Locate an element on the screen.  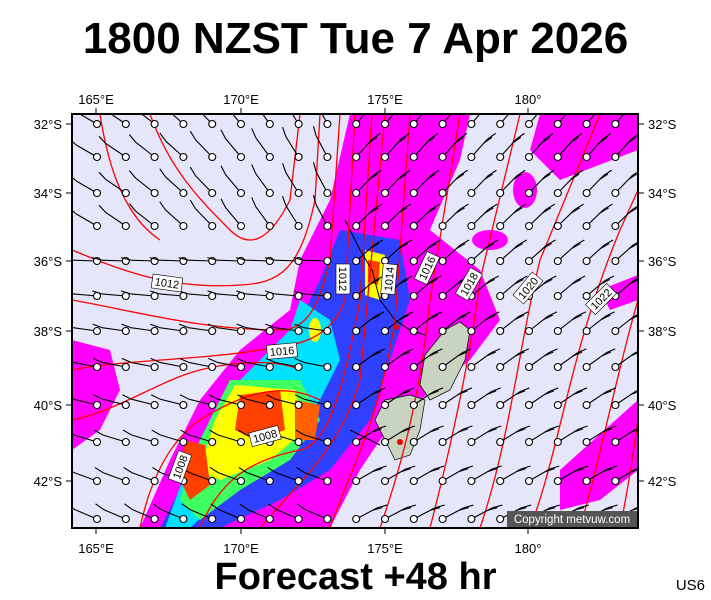
lat-label: 36°S is located at coordinates (48, 261).